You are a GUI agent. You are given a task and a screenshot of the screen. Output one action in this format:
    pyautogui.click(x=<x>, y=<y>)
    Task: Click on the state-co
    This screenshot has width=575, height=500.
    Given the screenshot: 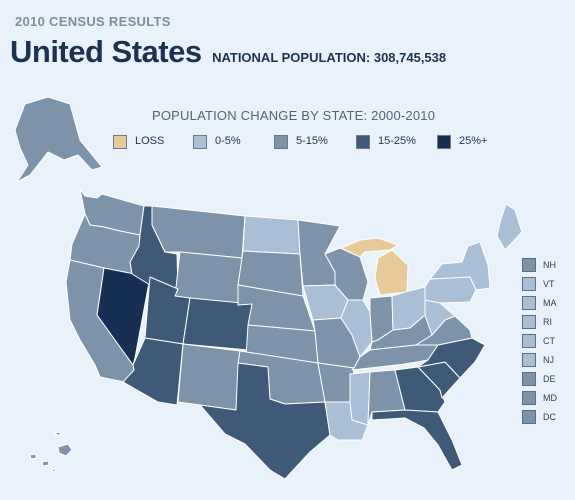 What is the action you would take?
    pyautogui.click(x=217, y=324)
    